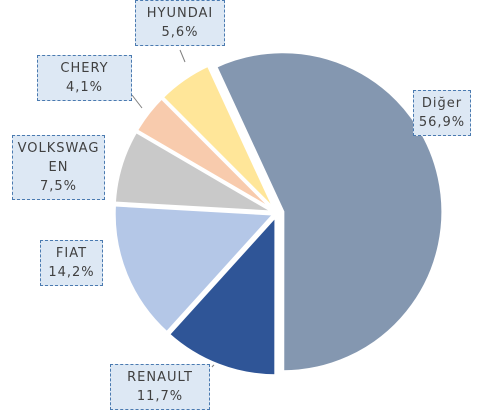 This screenshot has width=499, height=414. Describe the element at coordinates (84, 68) in the screenshot. I see `category-label: CHERY` at that location.